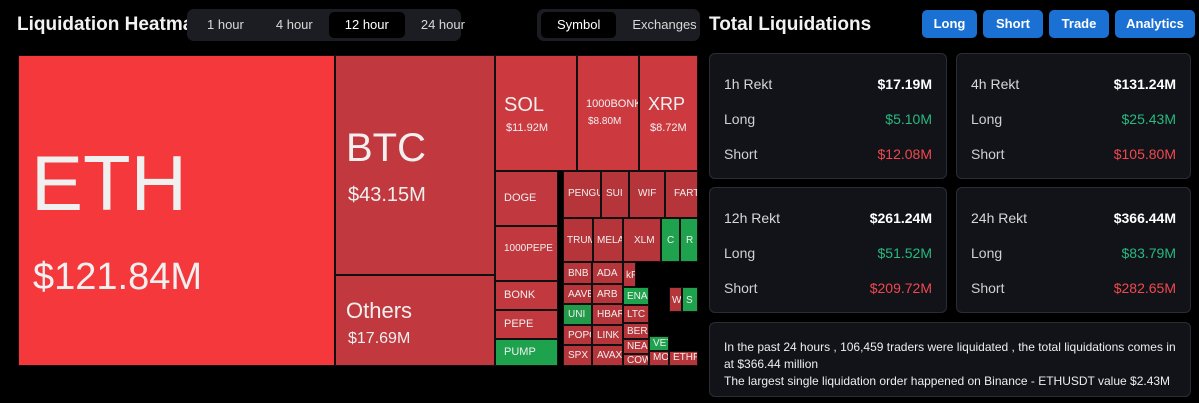  I want to click on short-value: $209.72M, so click(900, 288).